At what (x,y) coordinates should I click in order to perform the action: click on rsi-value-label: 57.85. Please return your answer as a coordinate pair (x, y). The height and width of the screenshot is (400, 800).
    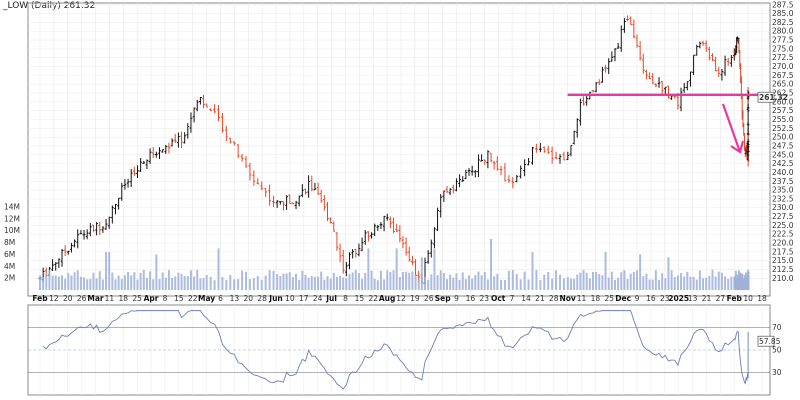
    Looking at the image, I should click on (770, 341).